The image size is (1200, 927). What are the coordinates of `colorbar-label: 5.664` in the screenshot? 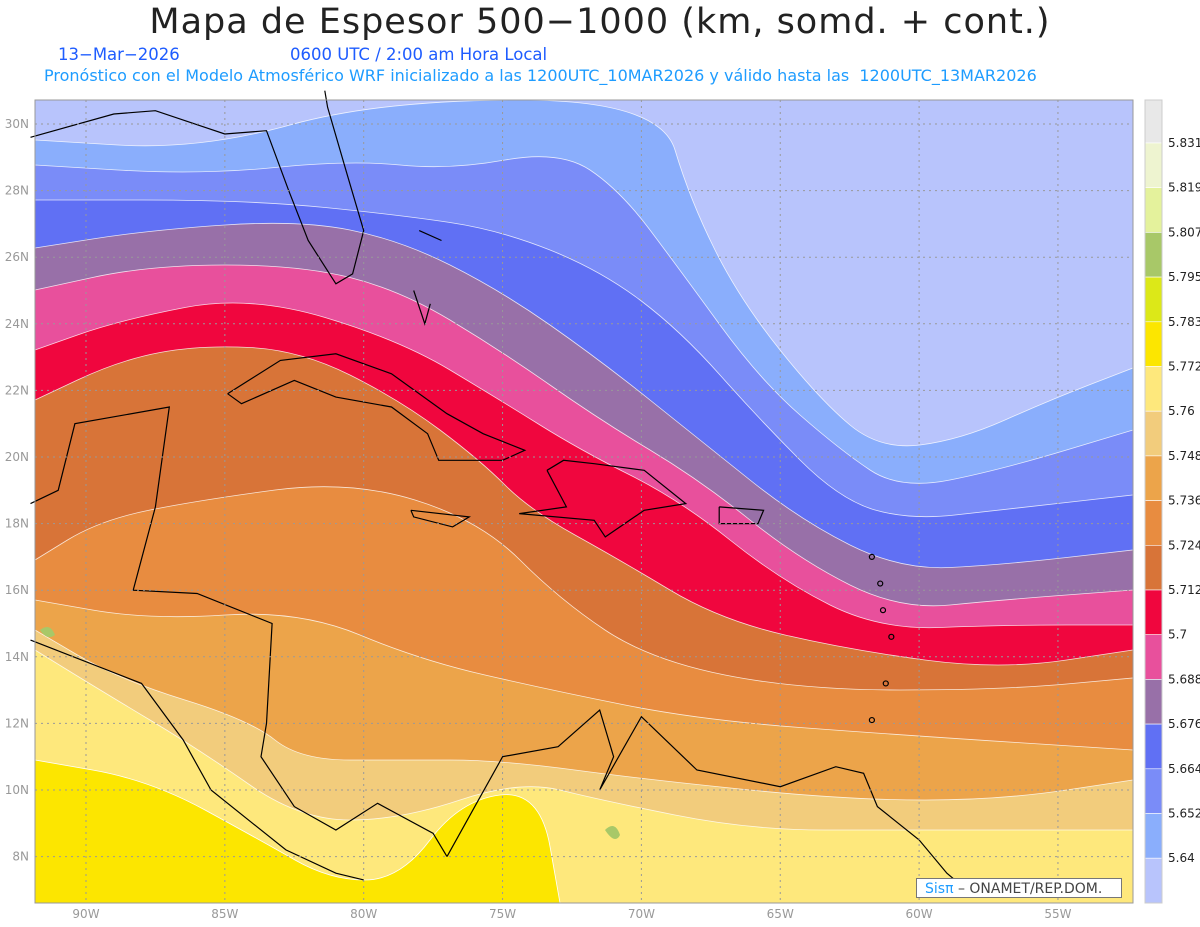 It's located at (1184, 769).